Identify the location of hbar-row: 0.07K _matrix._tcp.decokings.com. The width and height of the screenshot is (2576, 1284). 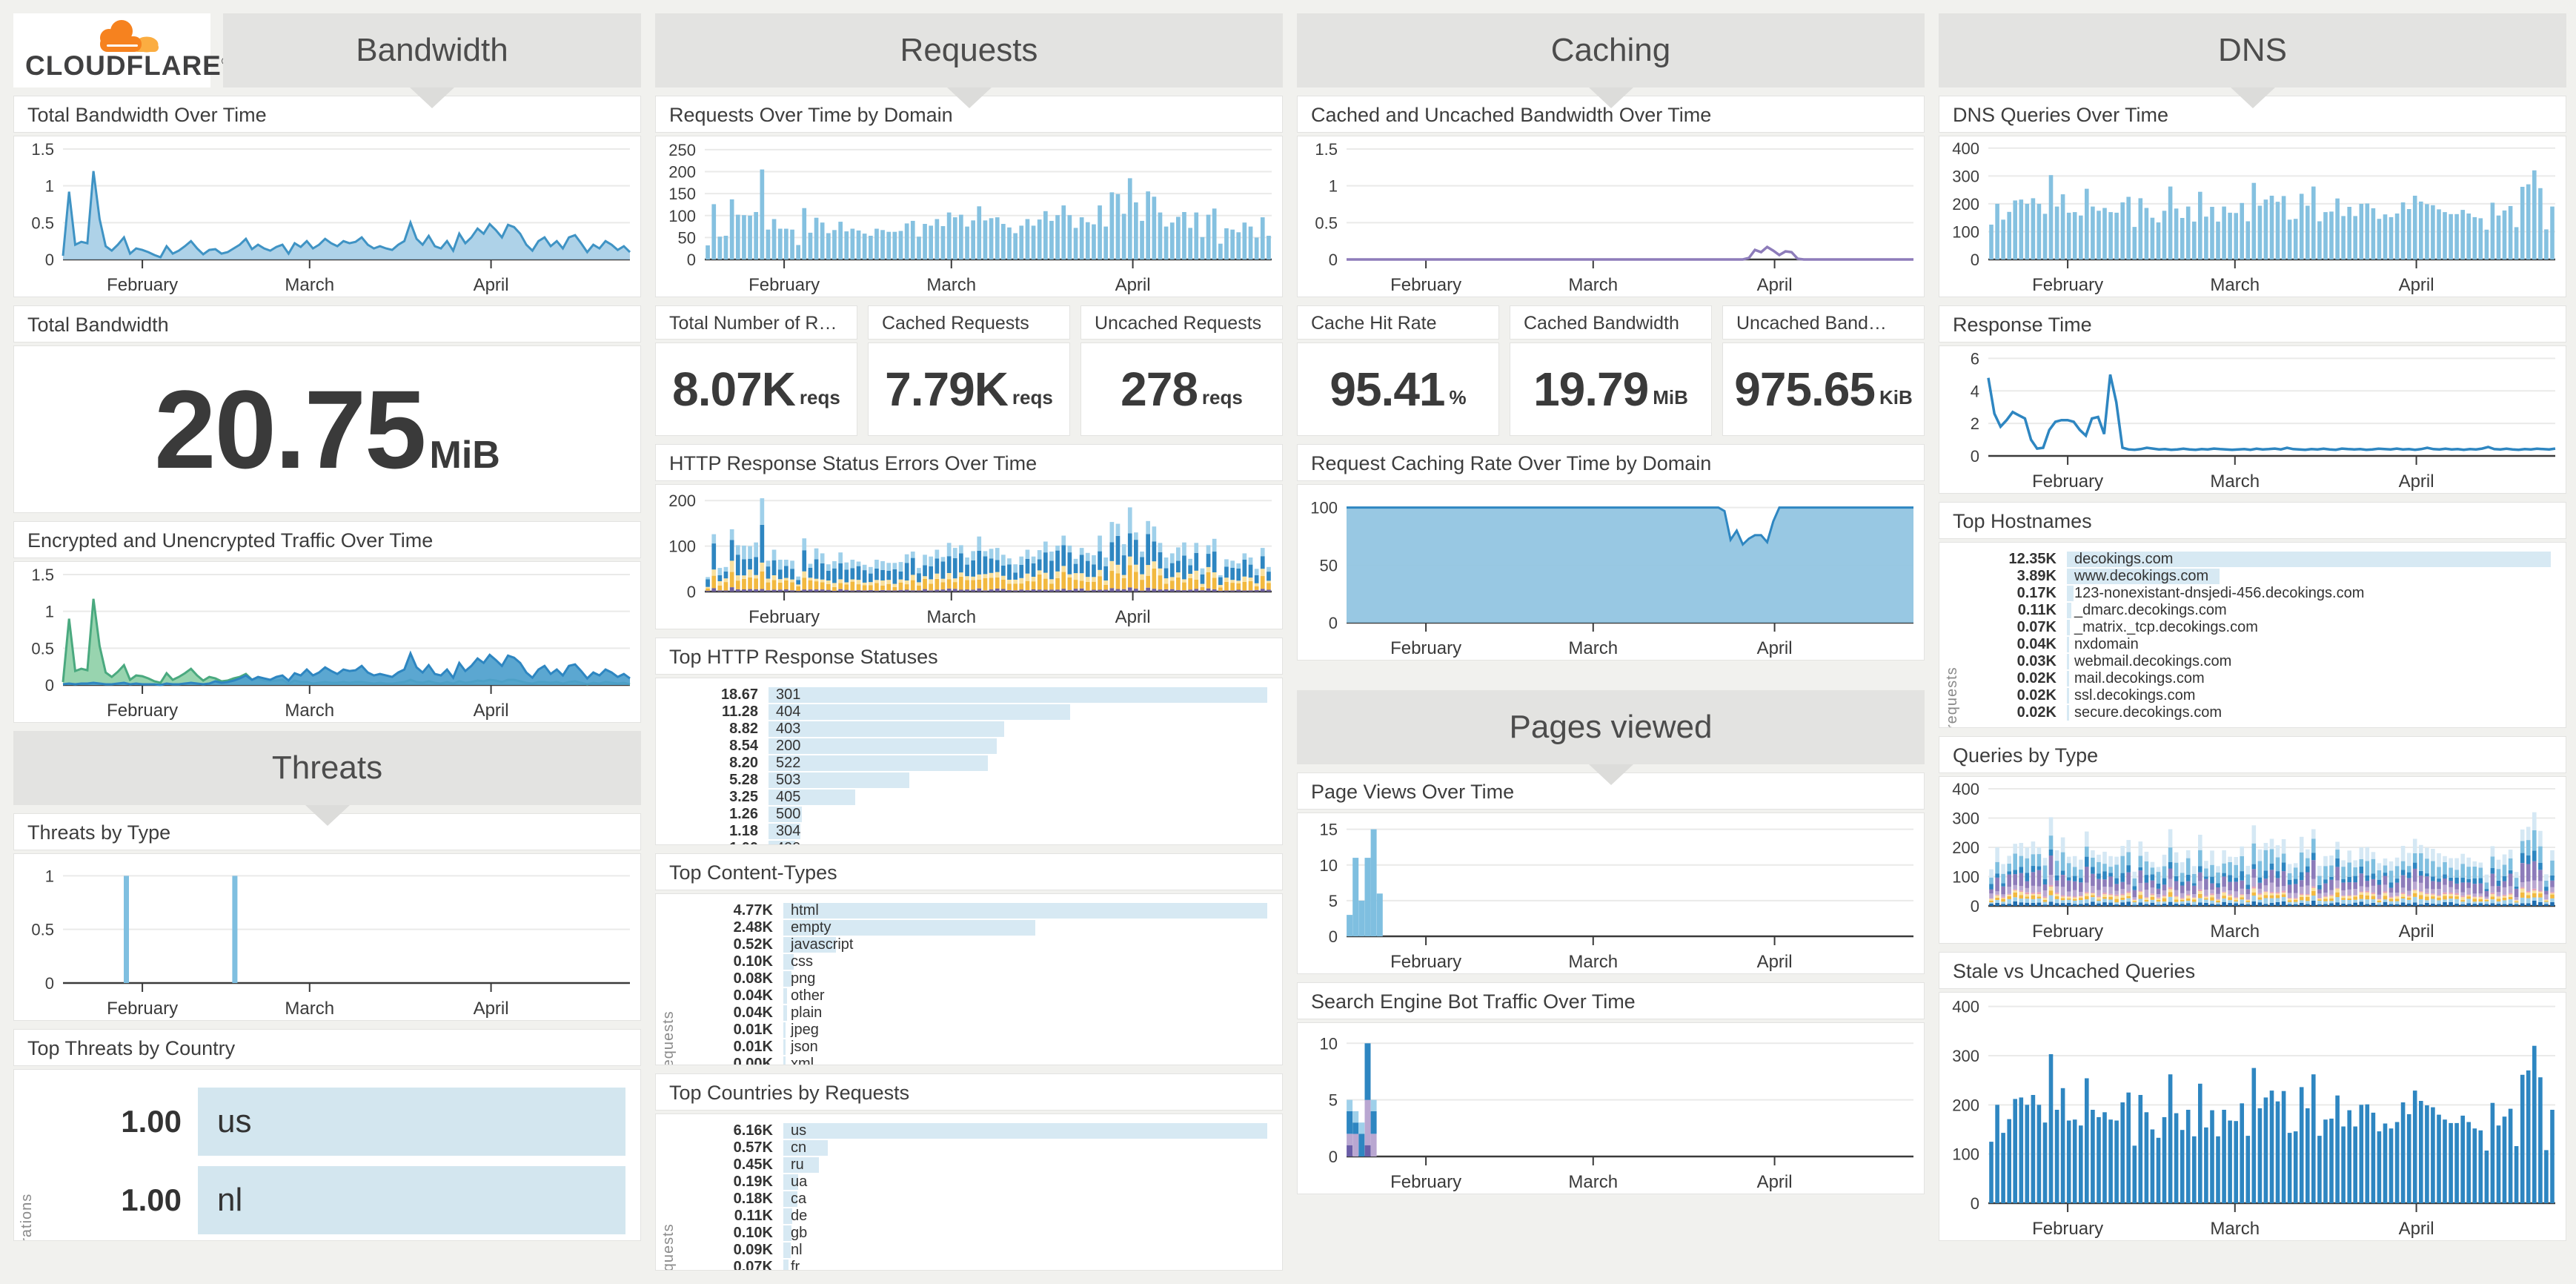
(2255, 627).